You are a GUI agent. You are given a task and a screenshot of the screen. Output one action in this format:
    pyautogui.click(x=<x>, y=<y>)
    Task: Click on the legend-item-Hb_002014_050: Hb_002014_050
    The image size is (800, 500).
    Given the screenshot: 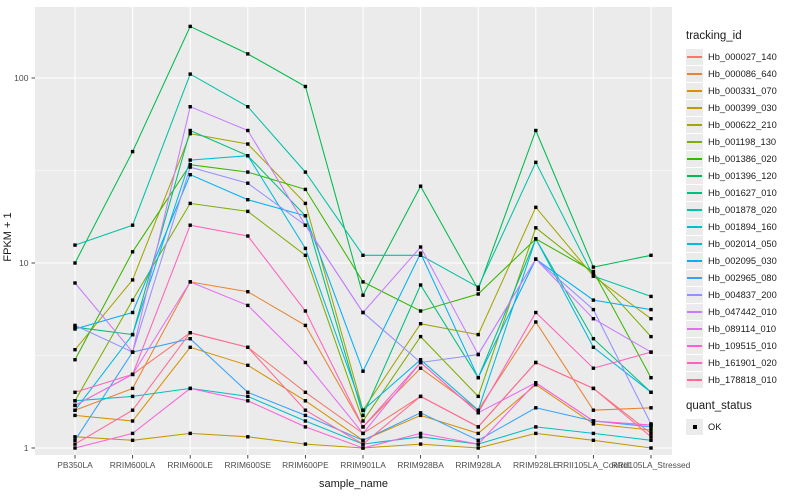 What is the action you would take?
    pyautogui.click(x=742, y=243)
    